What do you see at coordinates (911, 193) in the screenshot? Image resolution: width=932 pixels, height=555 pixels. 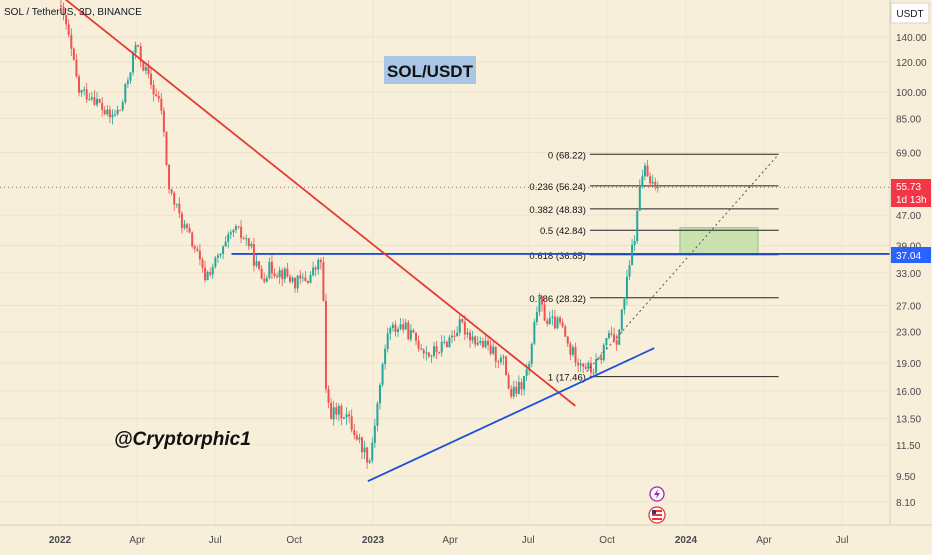 I see `last-price-badge-box` at bounding box center [911, 193].